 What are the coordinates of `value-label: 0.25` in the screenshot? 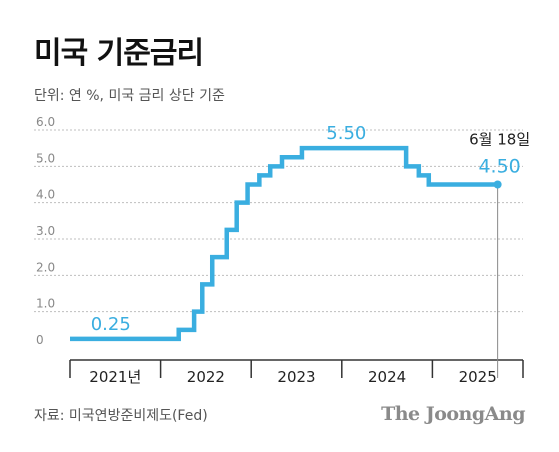 It's located at (111, 324).